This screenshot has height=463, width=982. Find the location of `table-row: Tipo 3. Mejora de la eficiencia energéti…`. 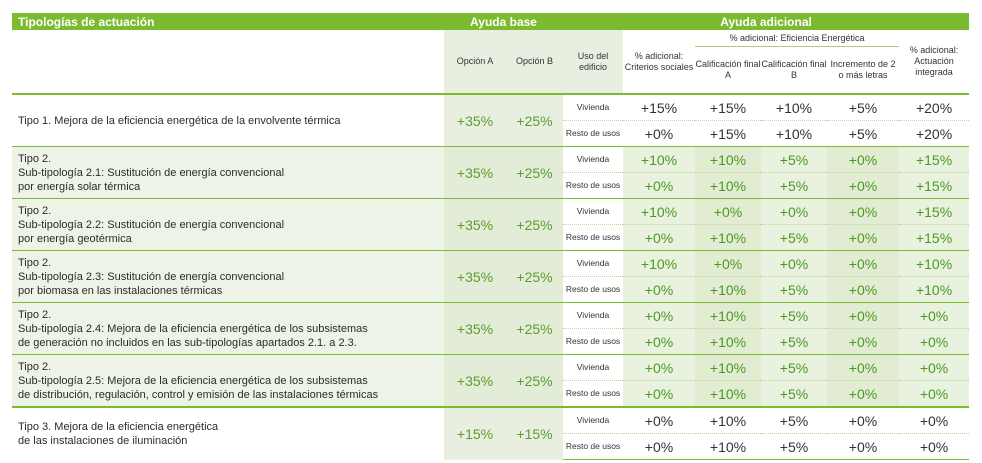

table-row: Tipo 3. Mejora de la eficiencia energéti… is located at coordinates (491, 433).